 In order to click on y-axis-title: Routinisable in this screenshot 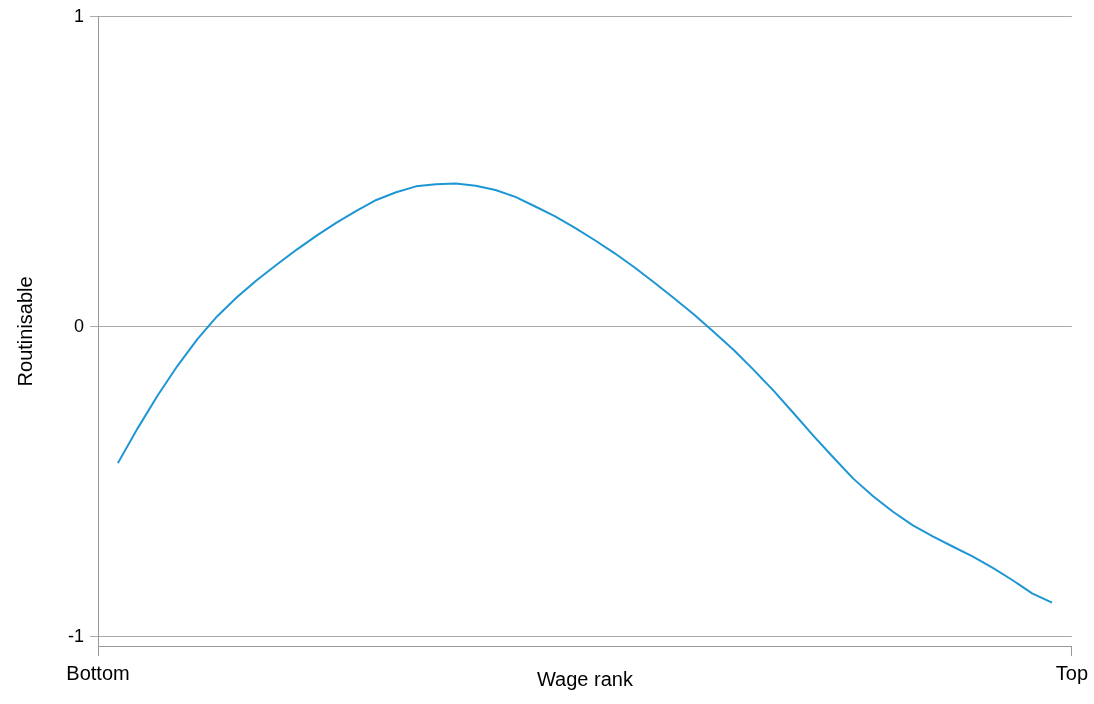, I will do `click(24, 331)`.